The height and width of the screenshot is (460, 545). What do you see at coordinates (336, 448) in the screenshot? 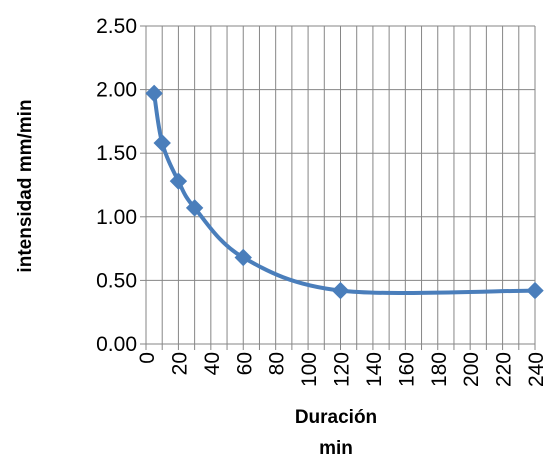
I see `x-axis-title-line2: min` at bounding box center [336, 448].